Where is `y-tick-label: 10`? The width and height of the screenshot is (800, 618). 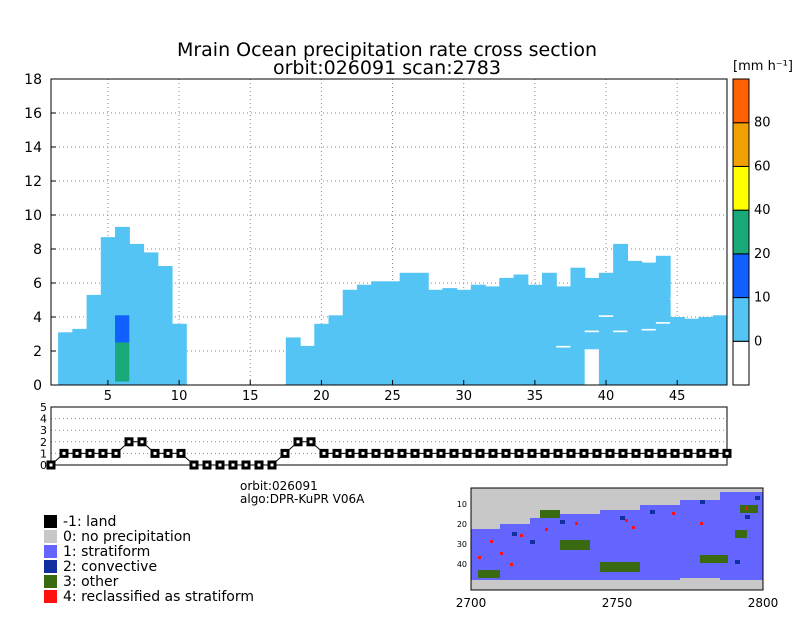
y-tick-label: 10 is located at coordinates (33, 216).